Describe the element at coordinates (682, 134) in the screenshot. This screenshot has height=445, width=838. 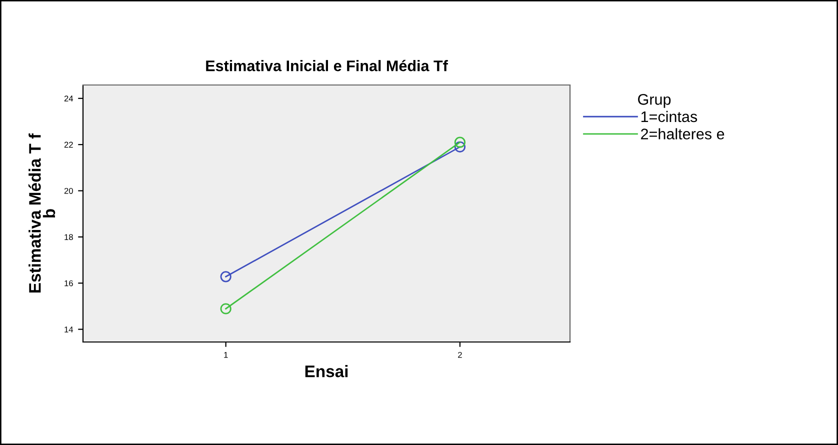
I see `legend-label: 2=halteres e` at that location.